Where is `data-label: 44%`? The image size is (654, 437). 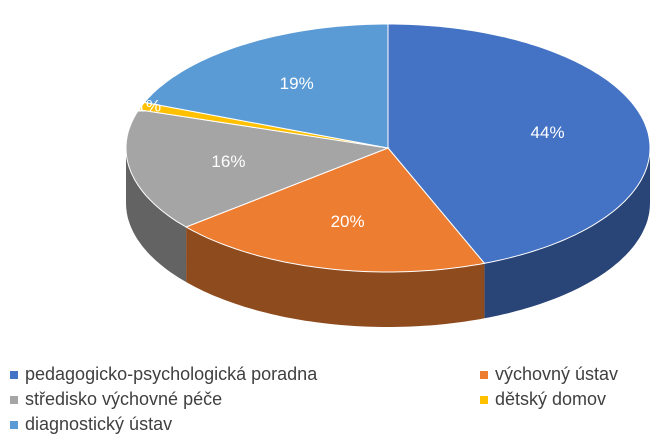
data-label: 44% is located at coordinates (548, 132).